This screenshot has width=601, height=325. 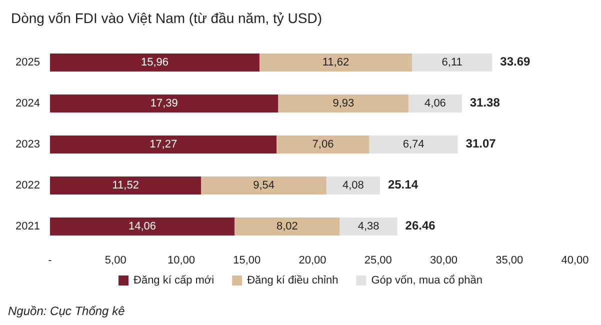 I want to click on data-label: 4,06, so click(x=435, y=104).